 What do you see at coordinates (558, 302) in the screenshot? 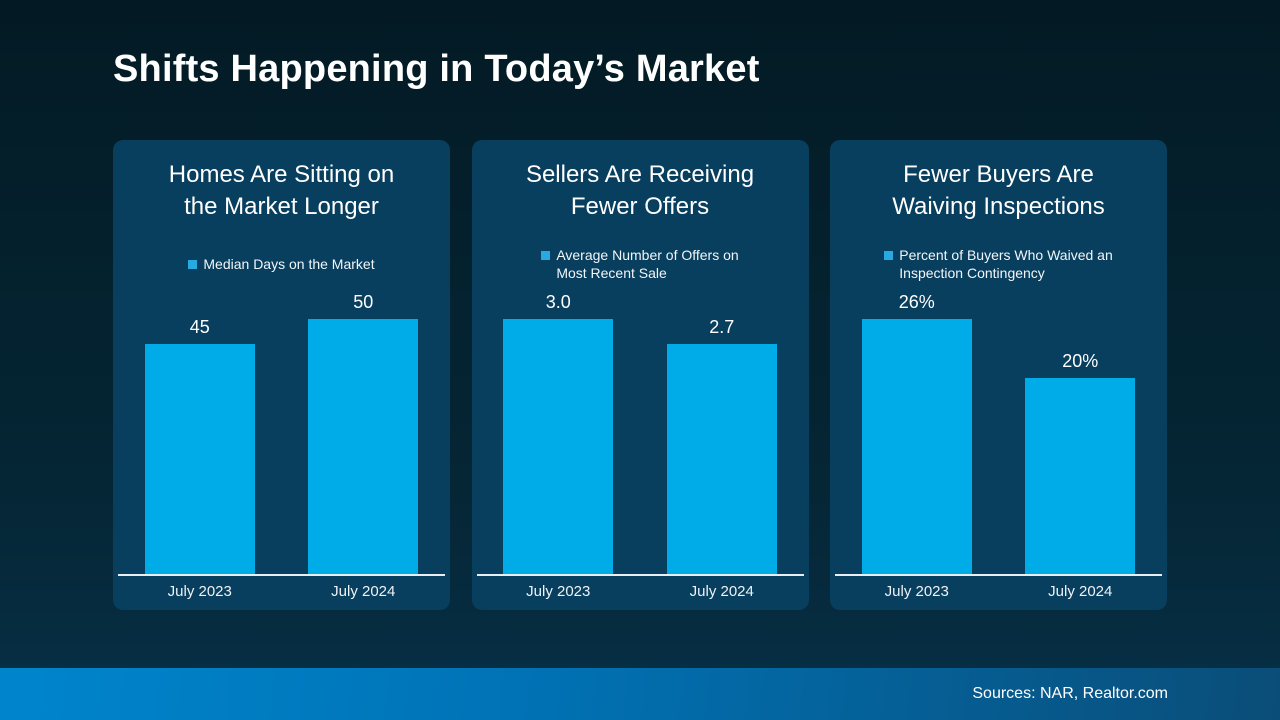
I see `bar-value-label: 3.0` at bounding box center [558, 302].